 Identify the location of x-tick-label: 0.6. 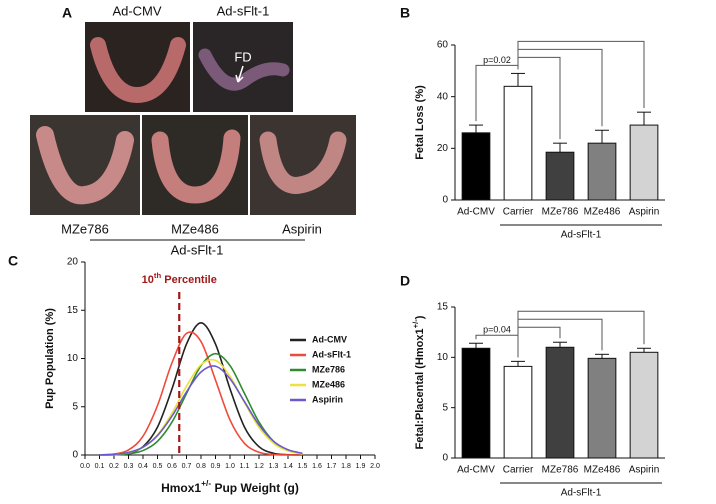
(172, 466).